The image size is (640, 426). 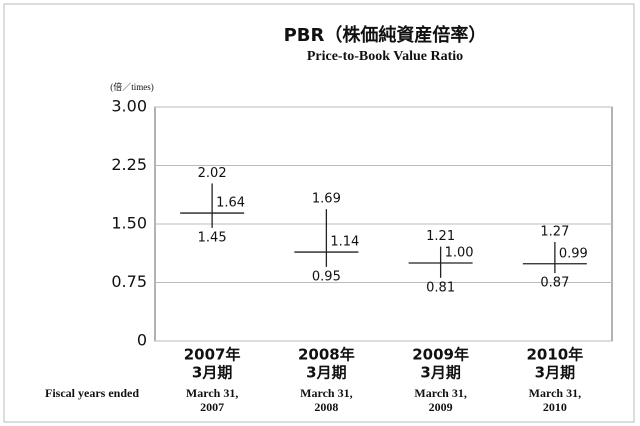 What do you see at coordinates (555, 355) in the screenshot?
I see `x-tick-label: 2010年` at bounding box center [555, 355].